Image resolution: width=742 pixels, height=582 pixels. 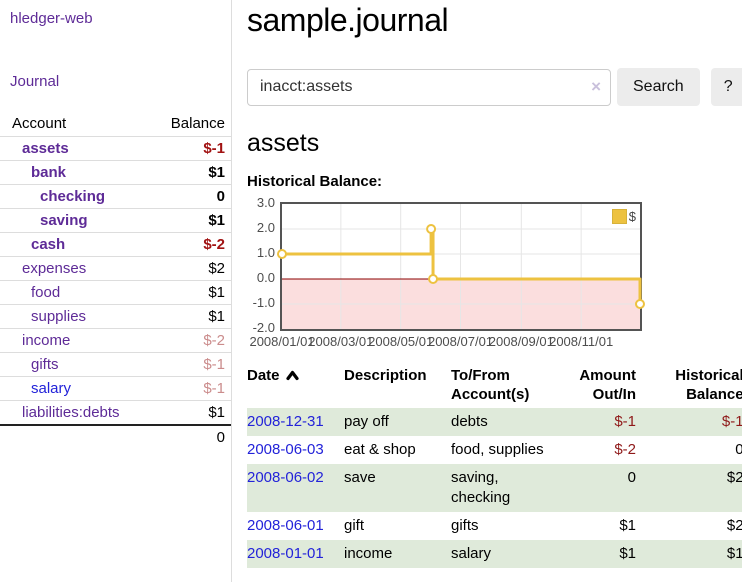 I want to click on account-balance: $-2, so click(x=214, y=244).